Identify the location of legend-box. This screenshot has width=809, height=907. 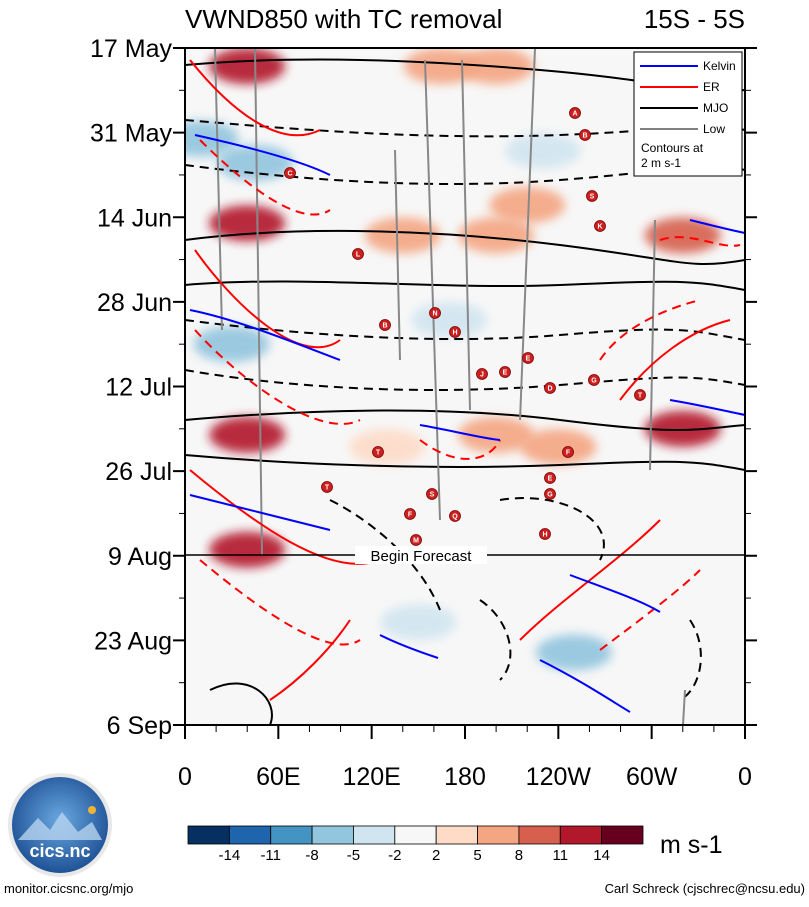
(688, 114).